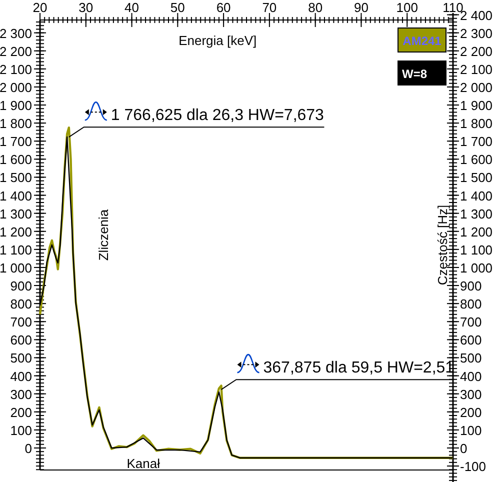 The image size is (496, 482). Describe the element at coordinates (476, 142) in the screenshot. I see `y2-tick-label: 1 700` at that location.